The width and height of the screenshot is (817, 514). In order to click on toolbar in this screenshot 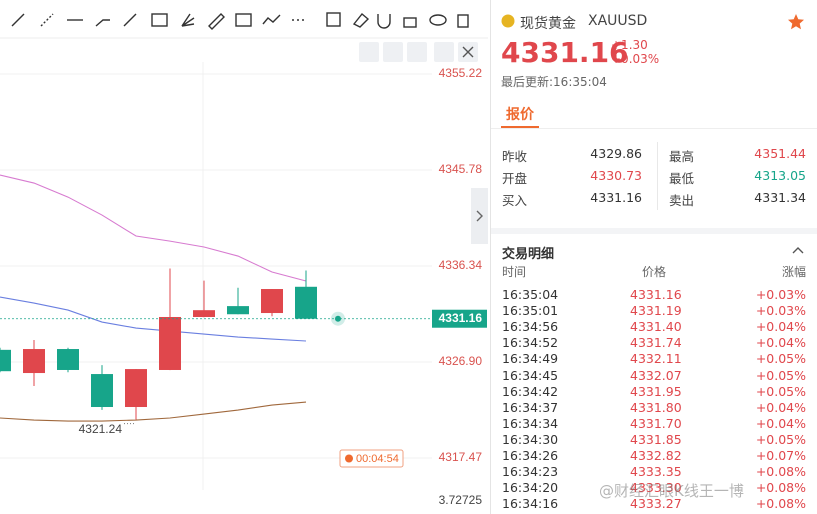, I will do `click(240, 21)`.